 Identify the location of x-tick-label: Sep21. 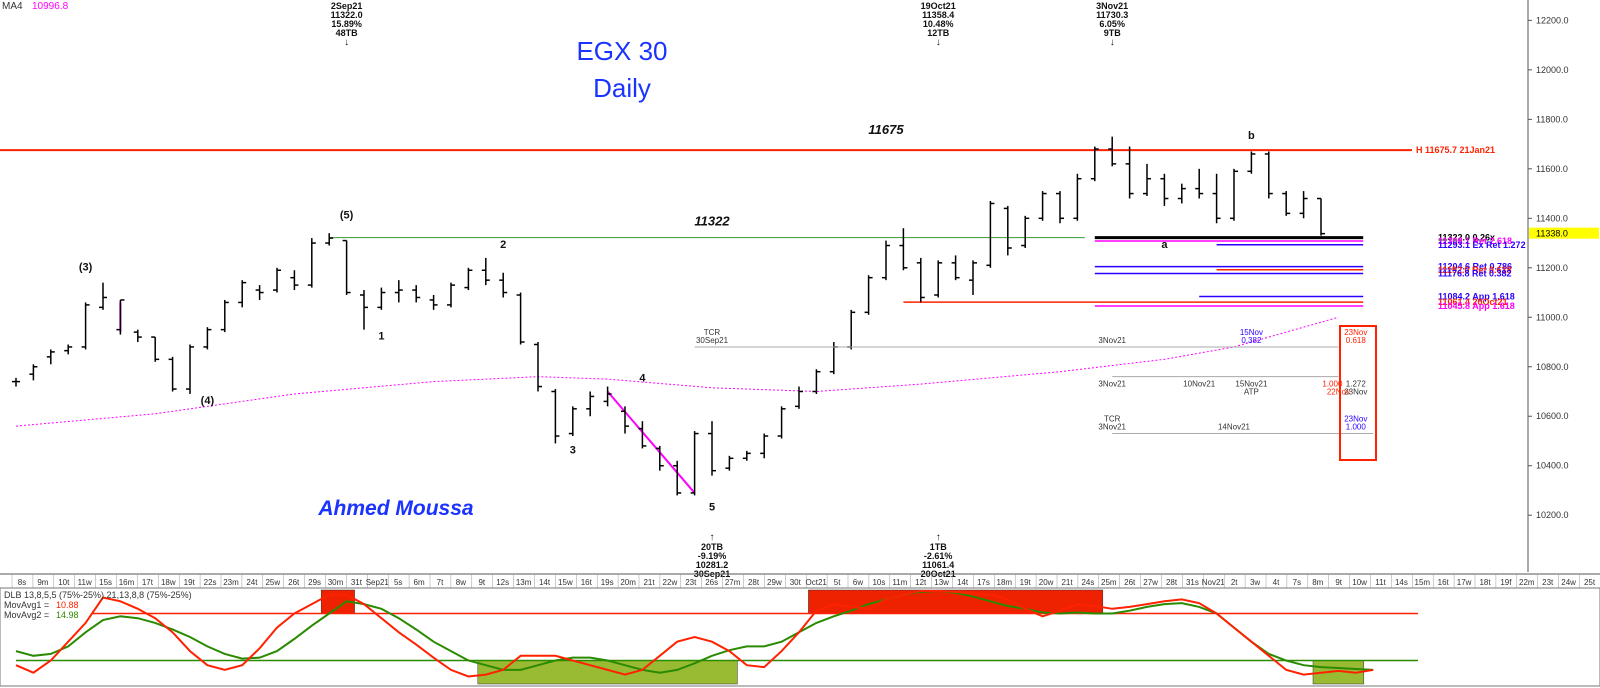
(378, 582).